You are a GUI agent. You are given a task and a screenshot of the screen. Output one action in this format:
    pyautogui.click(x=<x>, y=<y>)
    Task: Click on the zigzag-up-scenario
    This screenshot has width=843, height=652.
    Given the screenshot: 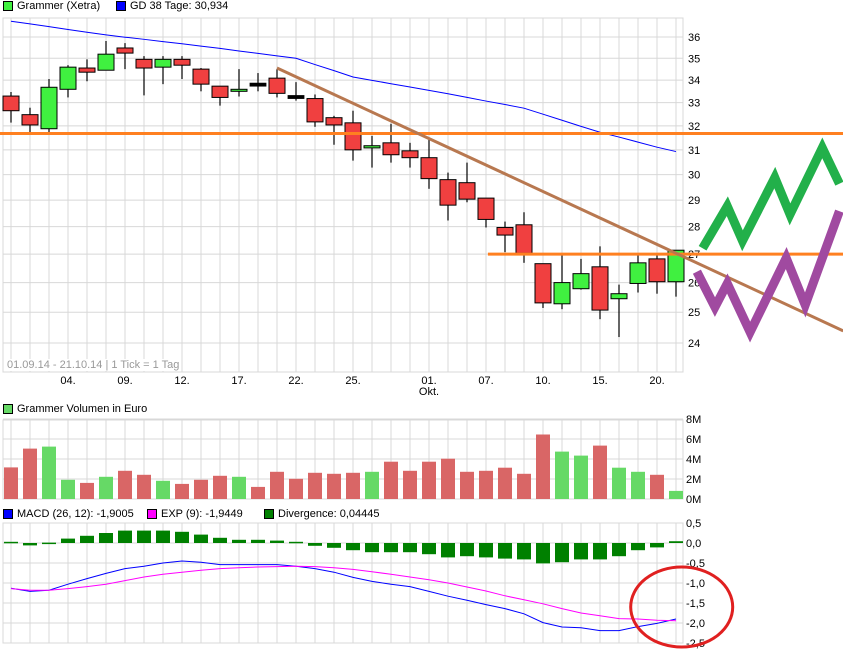 What is the action you would take?
    pyautogui.click(x=770, y=194)
    